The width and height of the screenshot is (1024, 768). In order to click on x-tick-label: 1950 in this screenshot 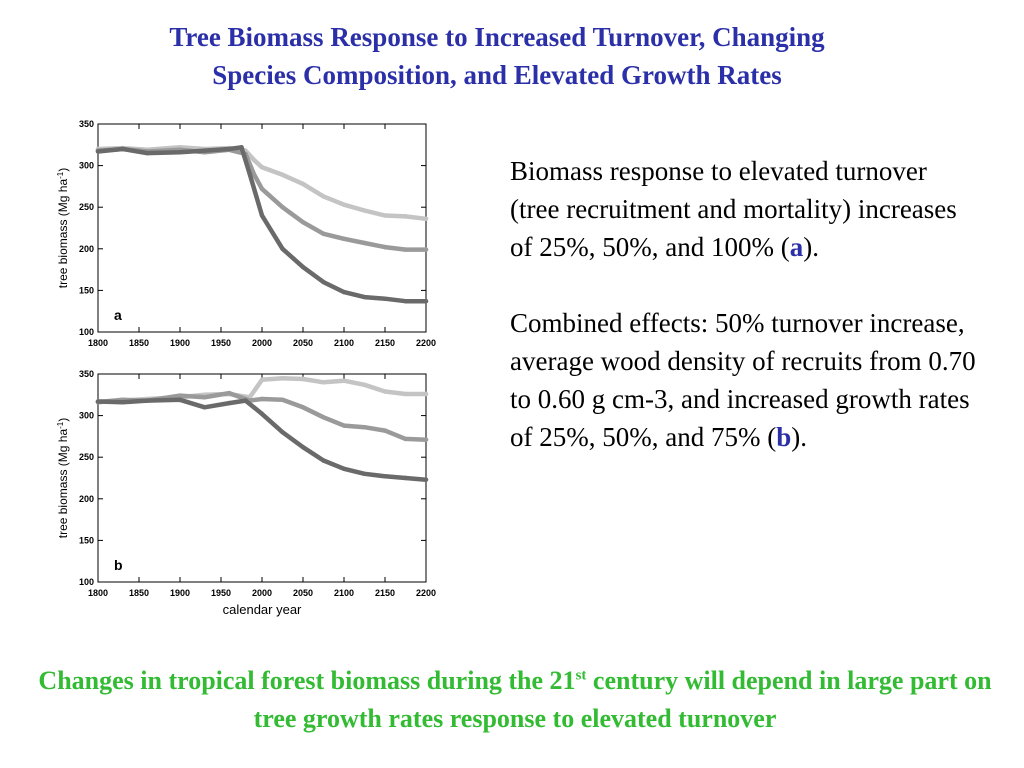, I will do `click(221, 343)`.